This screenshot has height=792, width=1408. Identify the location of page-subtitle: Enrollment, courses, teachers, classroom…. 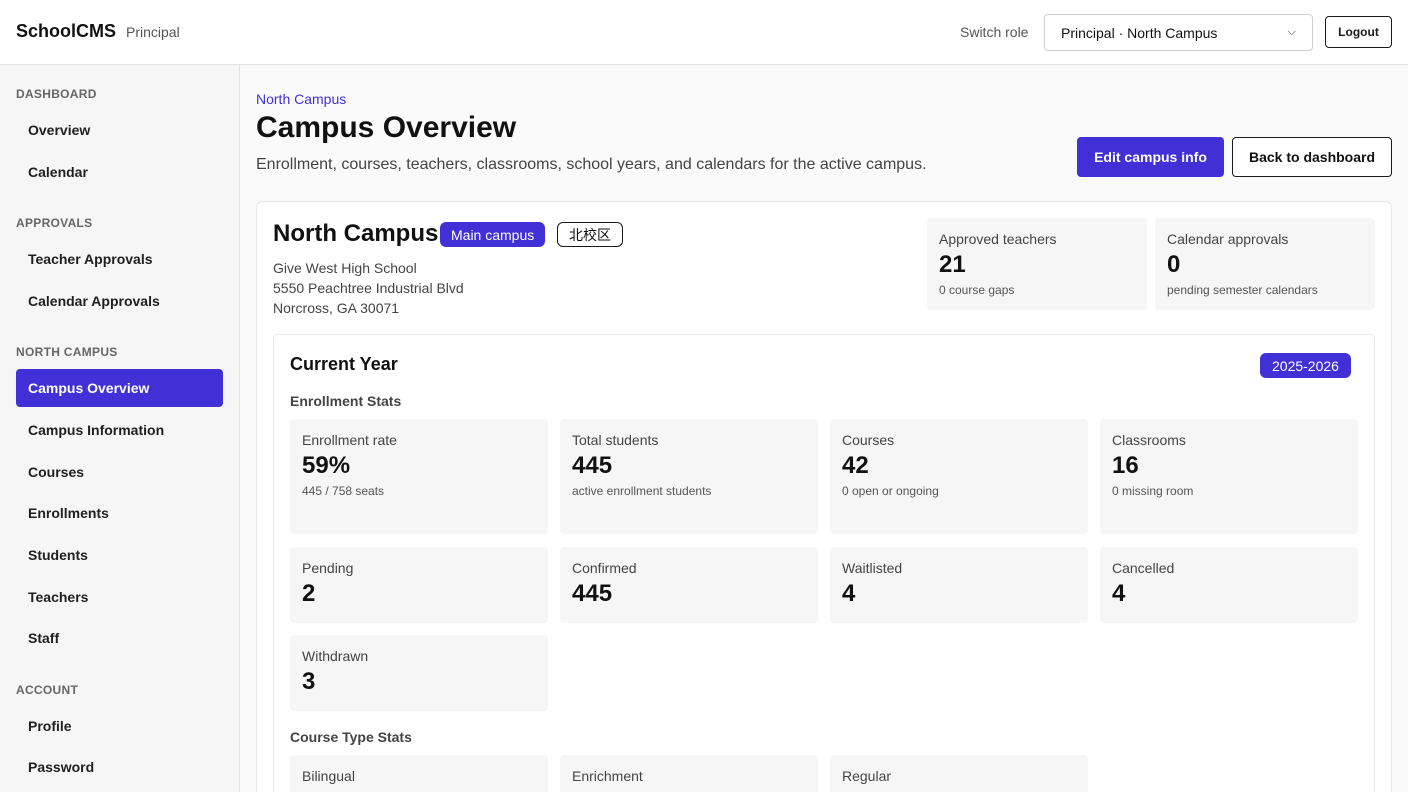
(591, 164).